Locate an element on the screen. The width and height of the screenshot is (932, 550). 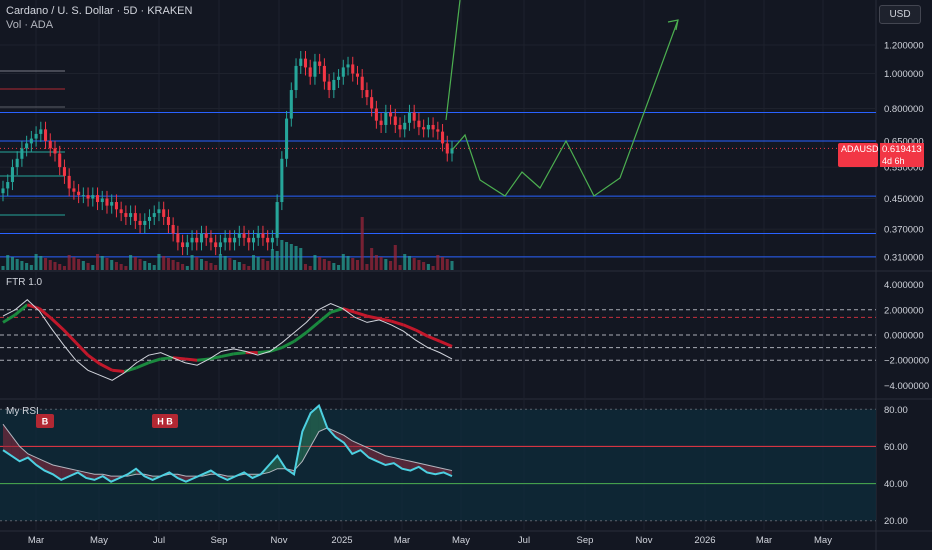
currency-selector: USD is located at coordinates (900, 14).